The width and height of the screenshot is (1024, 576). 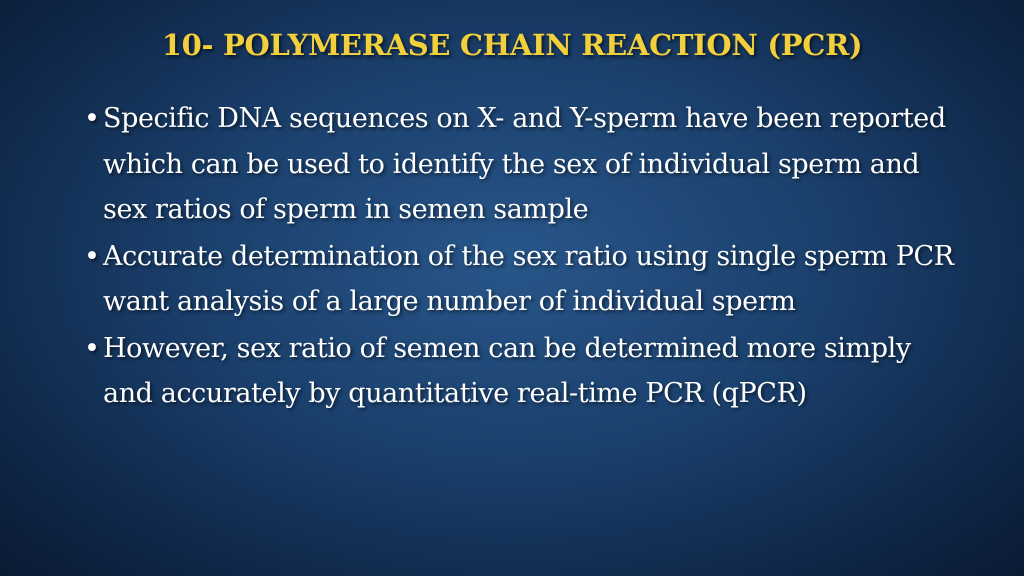 I want to click on slide-title: 10- POLYMERASE CHAIN REACTION (PCR), so click(x=512, y=45).